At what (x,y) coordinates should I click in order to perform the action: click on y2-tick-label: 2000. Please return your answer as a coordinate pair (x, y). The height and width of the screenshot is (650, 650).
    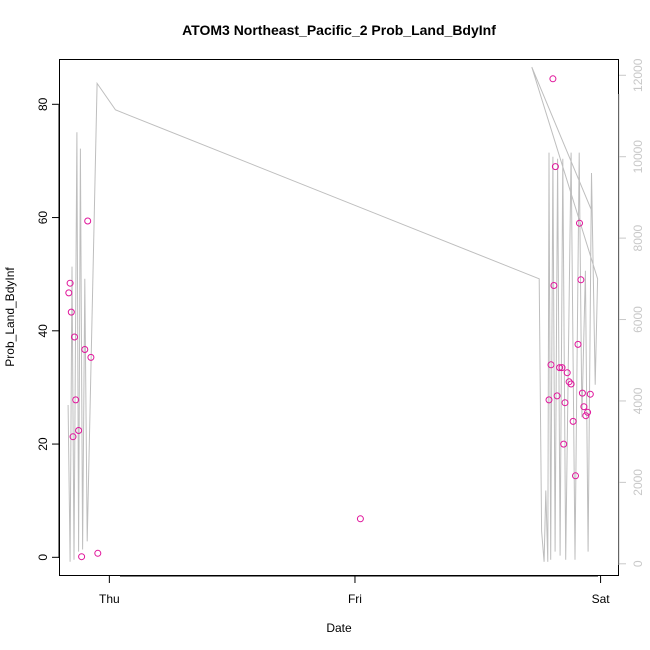
    Looking at the image, I should click on (638, 482).